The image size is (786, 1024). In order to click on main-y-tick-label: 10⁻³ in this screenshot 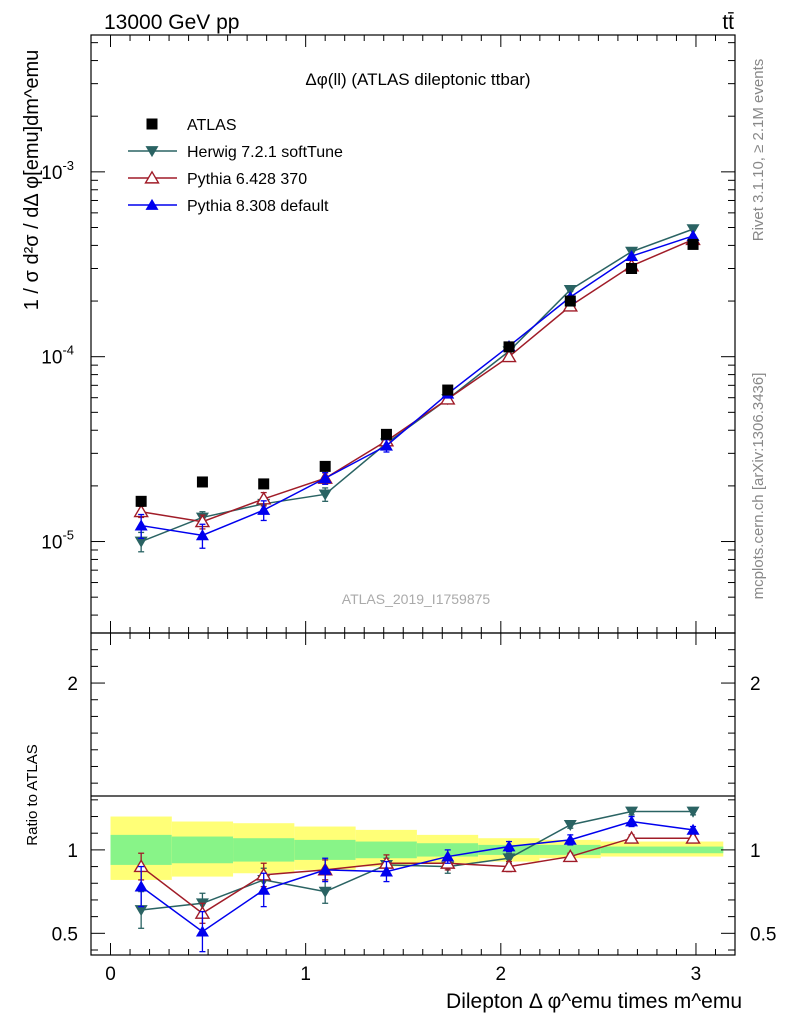, I will do `click(57, 171)`.